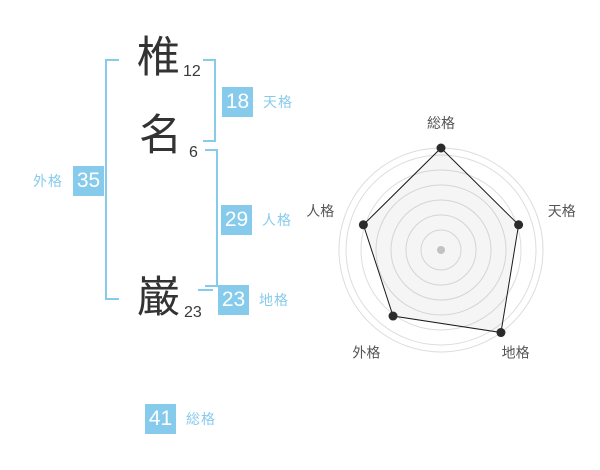  What do you see at coordinates (192, 71) in the screenshot?
I see `surname-char-1-strokes: 12` at bounding box center [192, 71].